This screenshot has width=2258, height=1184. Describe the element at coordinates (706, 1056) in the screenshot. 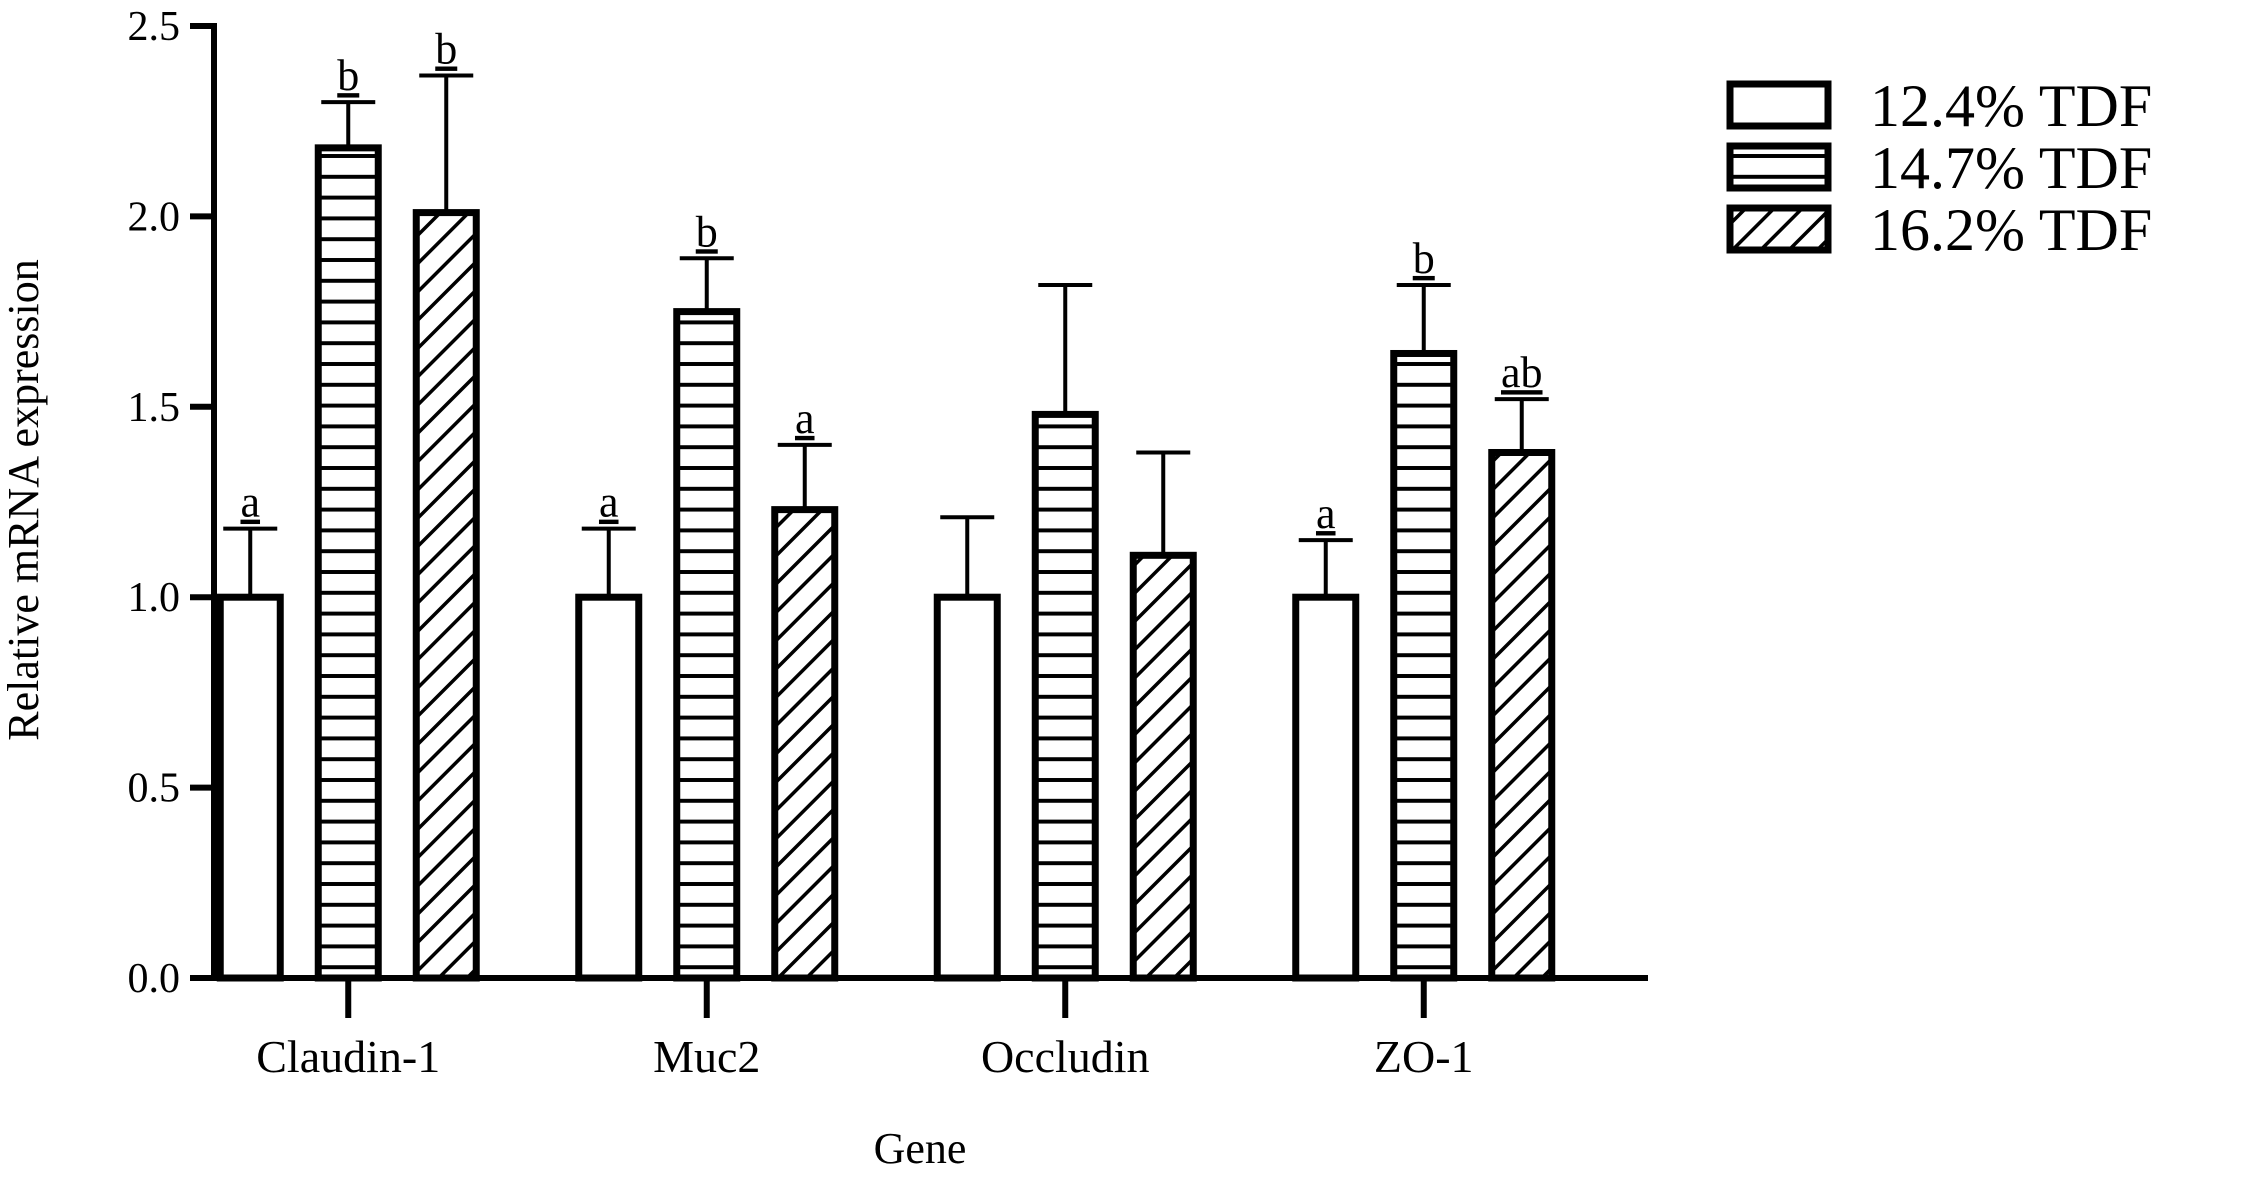

I see `x-tick-label: Muc2` at that location.